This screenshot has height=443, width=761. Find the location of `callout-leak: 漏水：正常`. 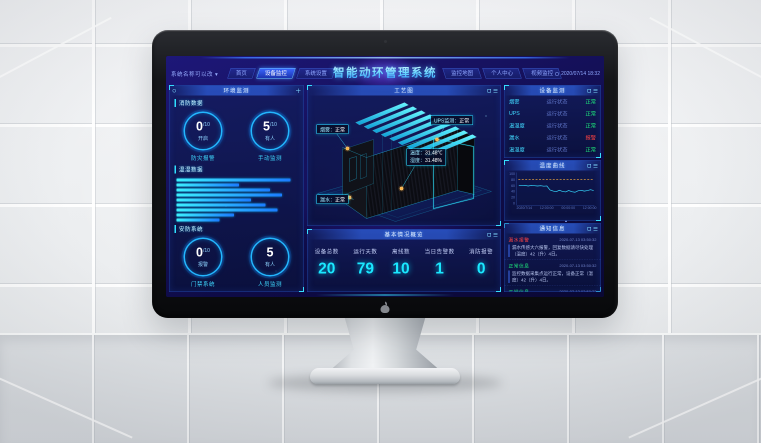

callout-leak: 漏水：正常 is located at coordinates (332, 199).